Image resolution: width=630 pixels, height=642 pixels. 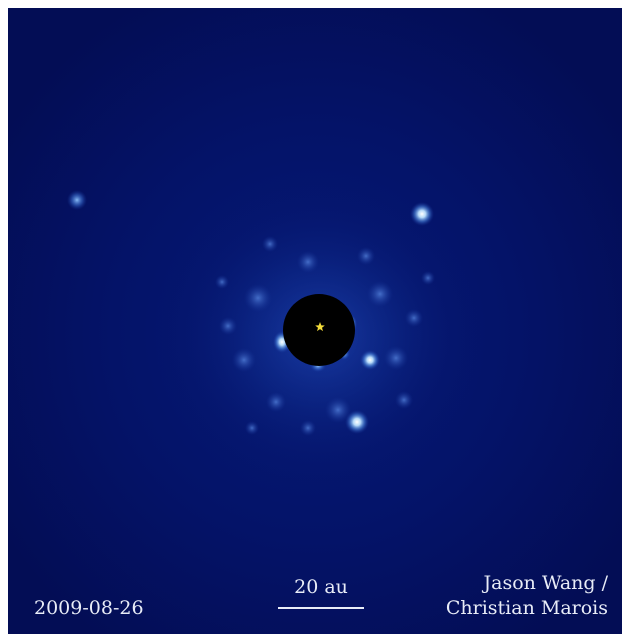 I want to click on coronagraph-mask, so click(x=319, y=330).